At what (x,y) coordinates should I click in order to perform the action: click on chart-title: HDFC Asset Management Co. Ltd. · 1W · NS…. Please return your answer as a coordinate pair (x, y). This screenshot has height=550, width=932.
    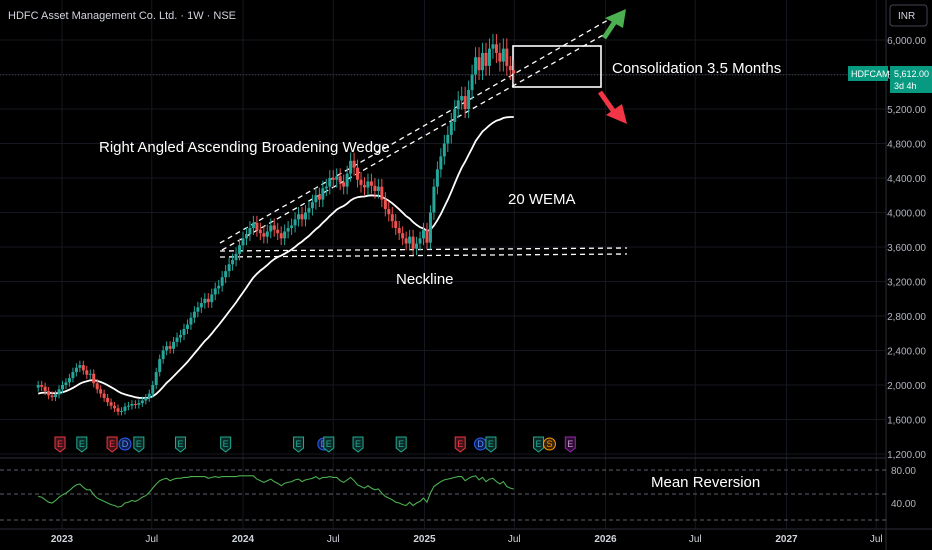
    Looking at the image, I should click on (122, 16).